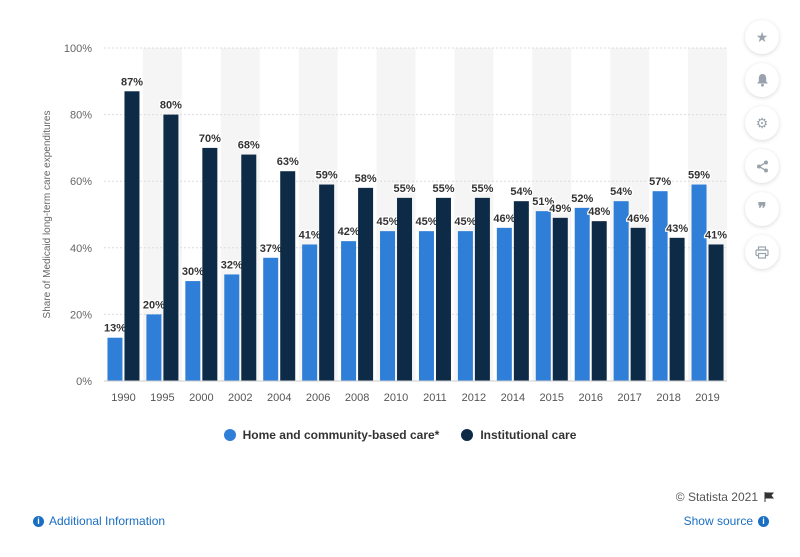  I want to click on additional-information-link: i Additional Information, so click(96, 521).